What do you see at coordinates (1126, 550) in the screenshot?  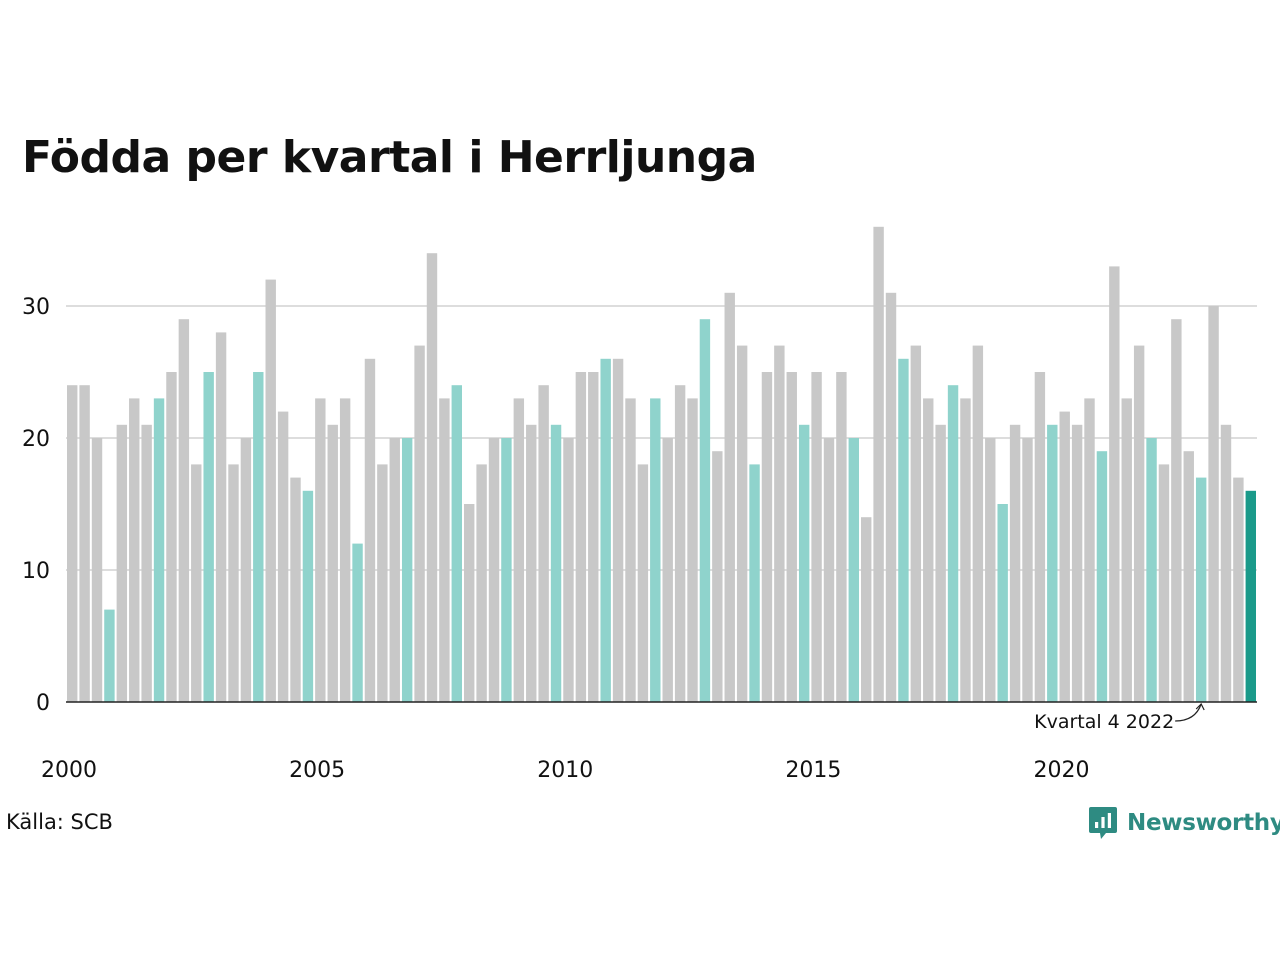 I see `bar-2021-K2` at bounding box center [1126, 550].